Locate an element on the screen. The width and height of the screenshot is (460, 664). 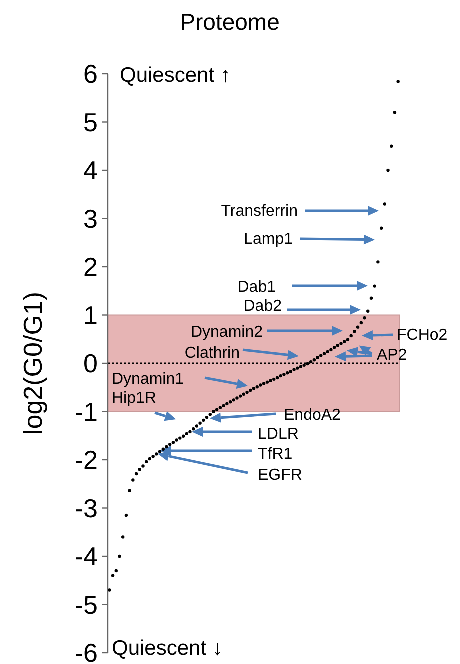
y-tick-label: 5 is located at coordinates (91, 122).